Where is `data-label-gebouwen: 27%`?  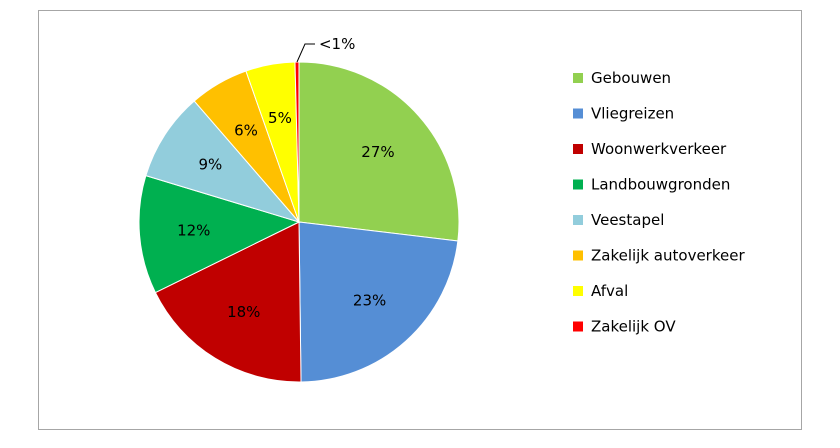 data-label-gebouwen: 27% is located at coordinates (377, 152).